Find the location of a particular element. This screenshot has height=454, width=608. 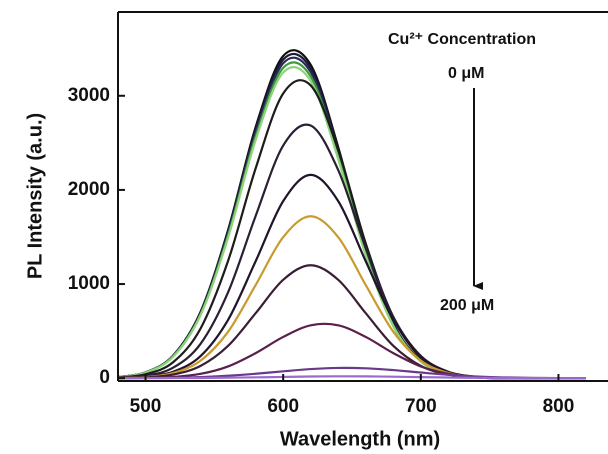

annotation: 200 μM is located at coordinates (467, 305).